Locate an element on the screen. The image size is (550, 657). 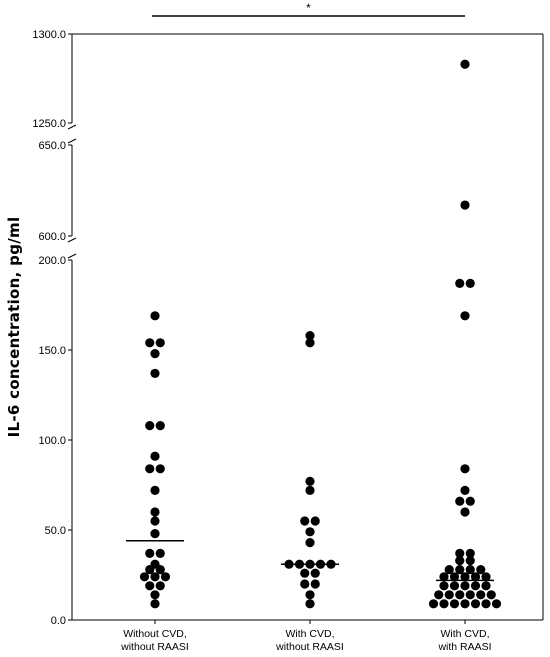
y-axis-title: IL-6 concentration, pg/ml is located at coordinates (14, 327).